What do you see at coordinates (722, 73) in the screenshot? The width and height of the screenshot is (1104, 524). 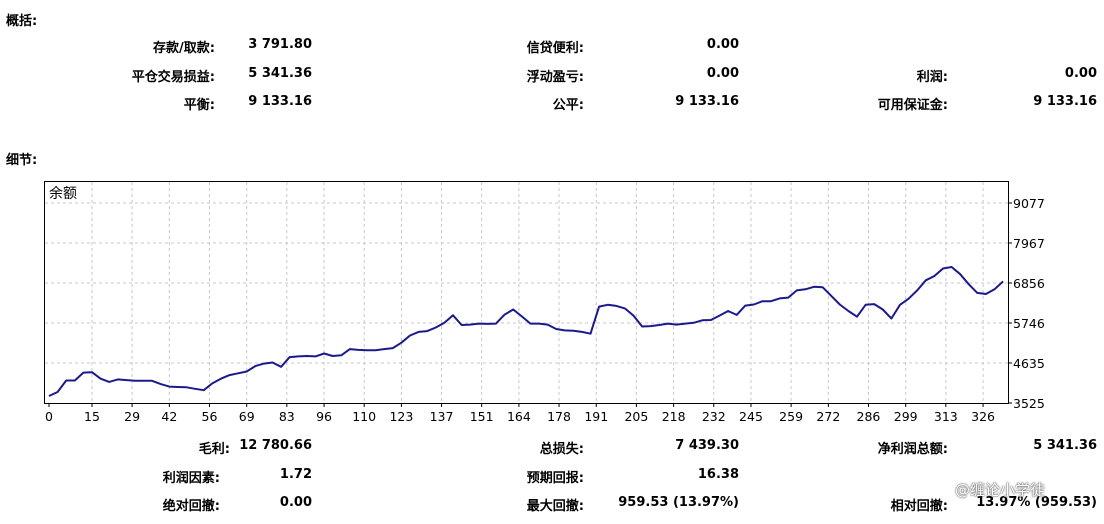 I see `floating-pnl-value: 0.00` at bounding box center [722, 73].